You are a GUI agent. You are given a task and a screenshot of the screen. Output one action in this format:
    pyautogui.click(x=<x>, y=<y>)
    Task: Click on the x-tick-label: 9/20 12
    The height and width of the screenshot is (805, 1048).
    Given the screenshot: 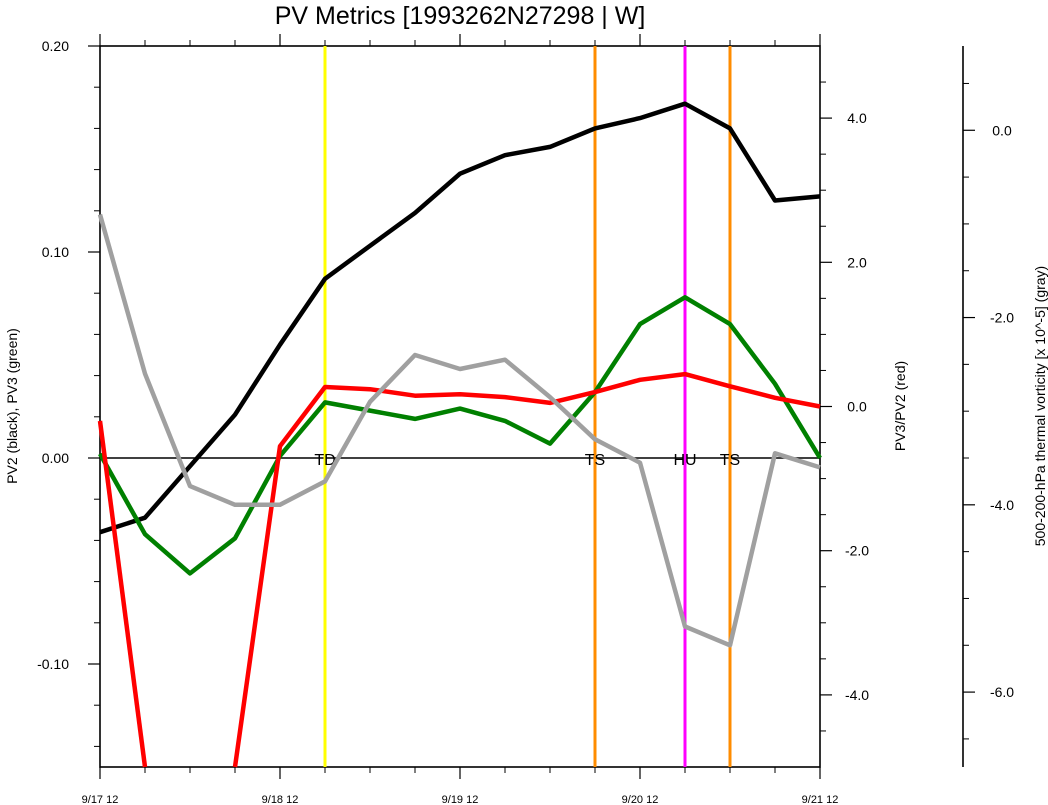 What is the action you would take?
    pyautogui.click(x=640, y=799)
    